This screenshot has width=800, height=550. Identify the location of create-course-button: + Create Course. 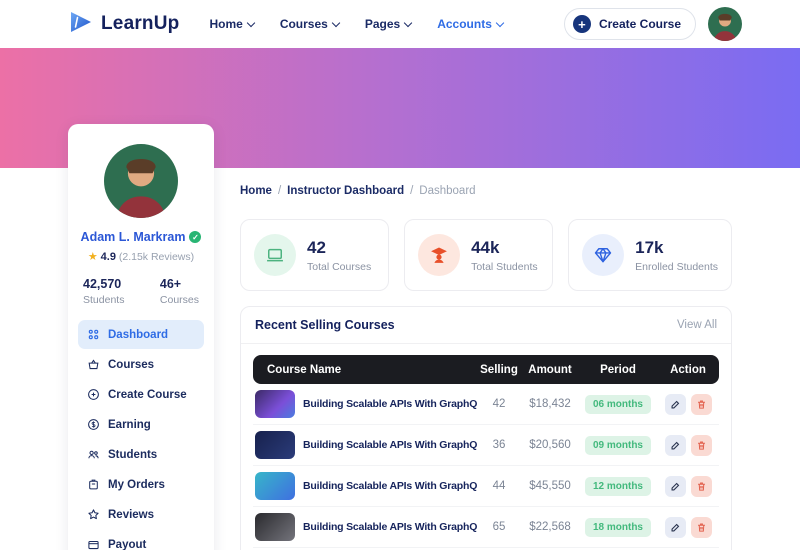
(629, 24).